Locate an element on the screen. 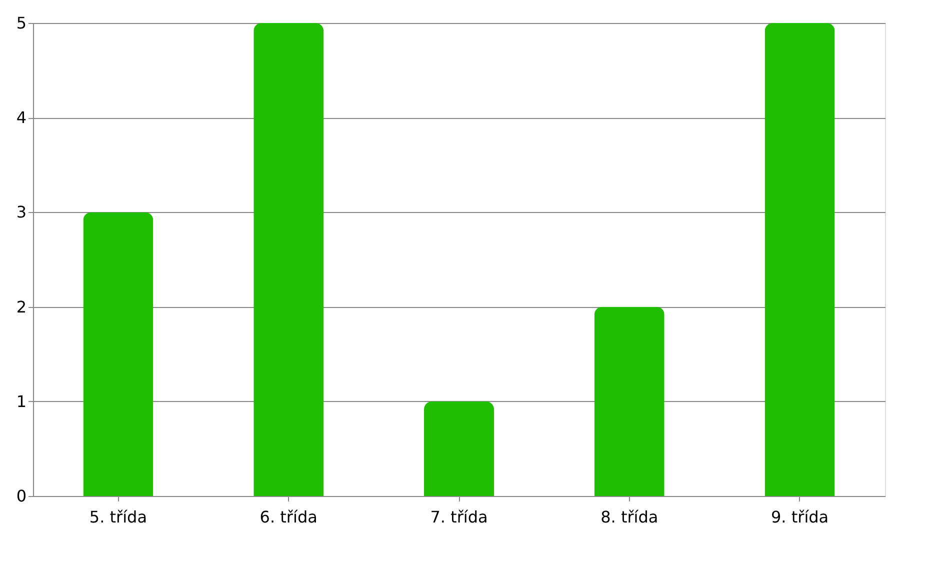 The image size is (928, 567). y-tick-label: 5 is located at coordinates (21, 23).